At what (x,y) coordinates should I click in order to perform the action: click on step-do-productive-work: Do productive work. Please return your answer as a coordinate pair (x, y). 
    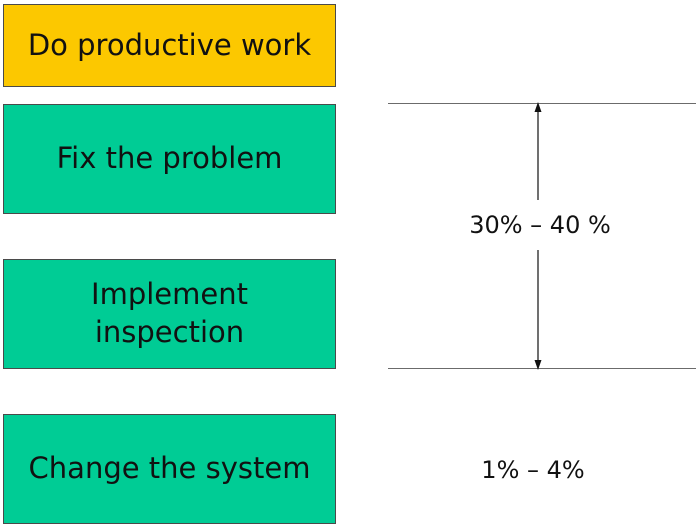
    Looking at the image, I should click on (169, 45).